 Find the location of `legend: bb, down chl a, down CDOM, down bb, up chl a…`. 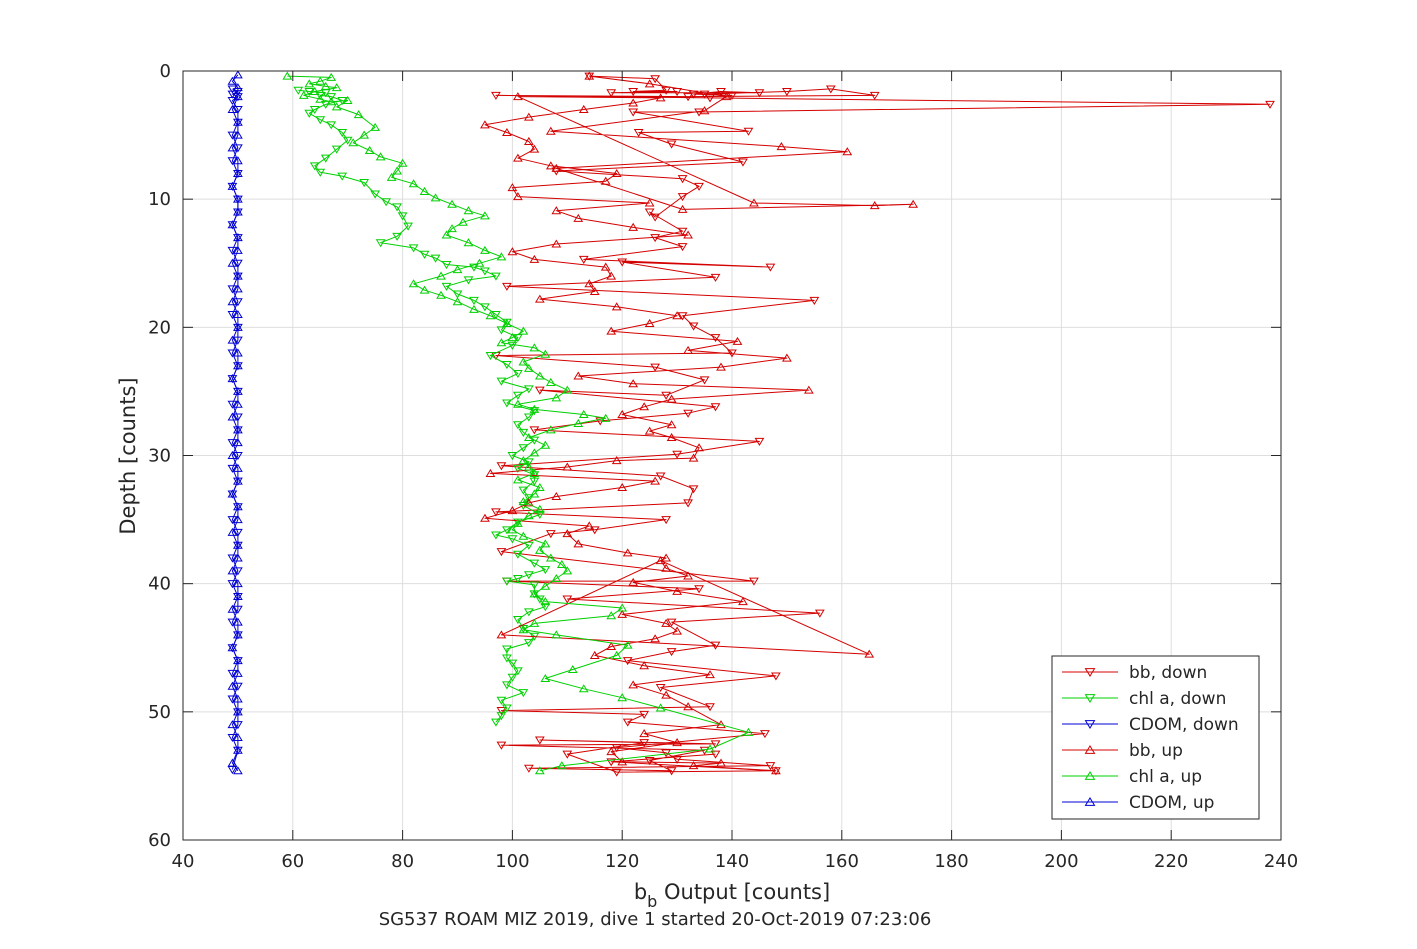

legend: bb, down chl a, down CDOM, down bb, up chl a… is located at coordinates (1155, 737).